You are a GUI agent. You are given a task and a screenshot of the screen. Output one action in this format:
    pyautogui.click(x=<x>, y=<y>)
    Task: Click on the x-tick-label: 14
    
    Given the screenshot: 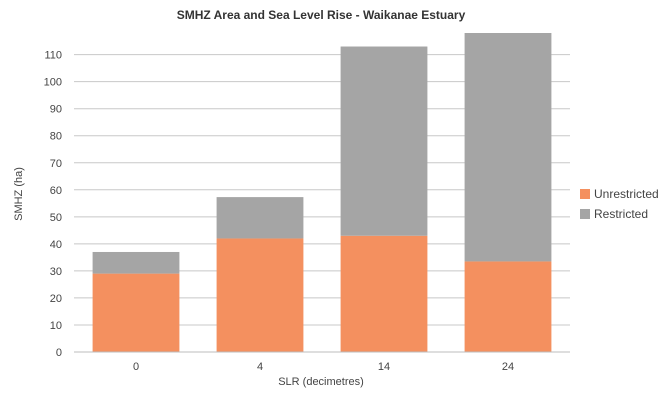 What is the action you would take?
    pyautogui.click(x=384, y=367)
    